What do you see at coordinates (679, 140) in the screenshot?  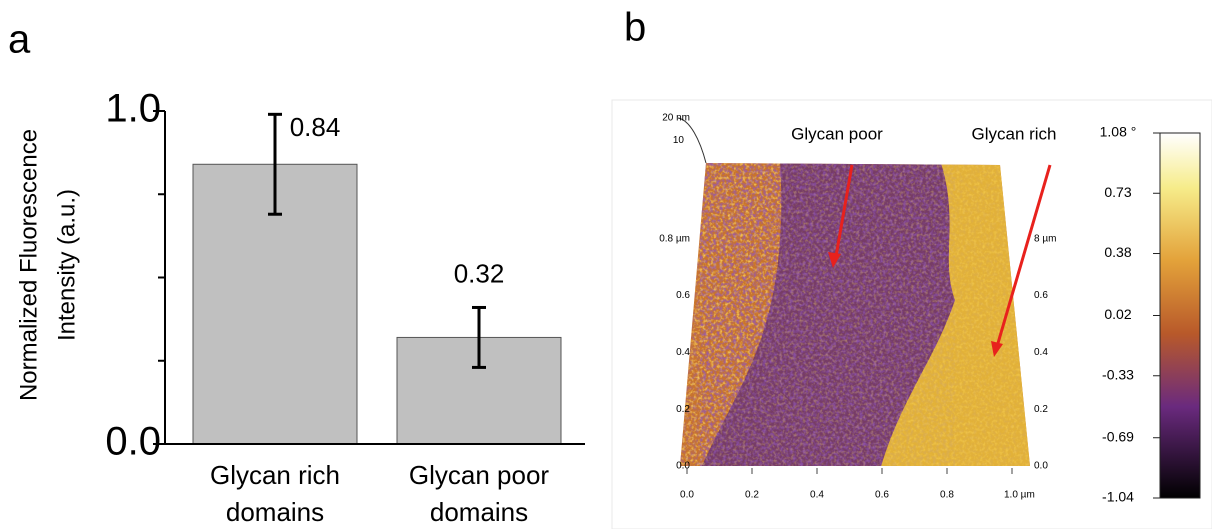 I see `z-tick-label: 10` at bounding box center [679, 140].